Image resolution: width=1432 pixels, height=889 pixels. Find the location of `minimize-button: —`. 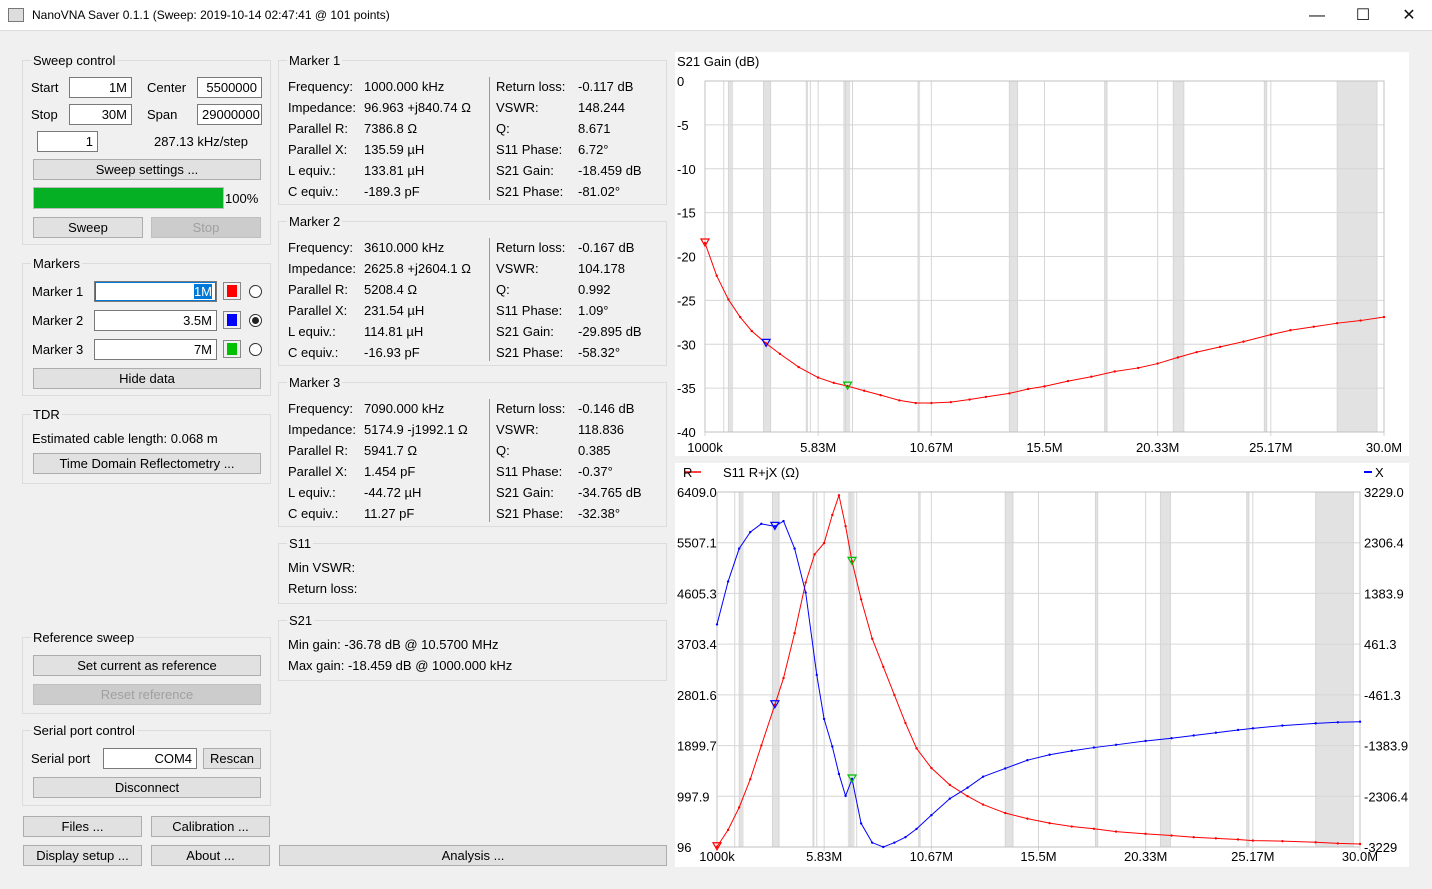

minimize-button: — is located at coordinates (1317, 15).